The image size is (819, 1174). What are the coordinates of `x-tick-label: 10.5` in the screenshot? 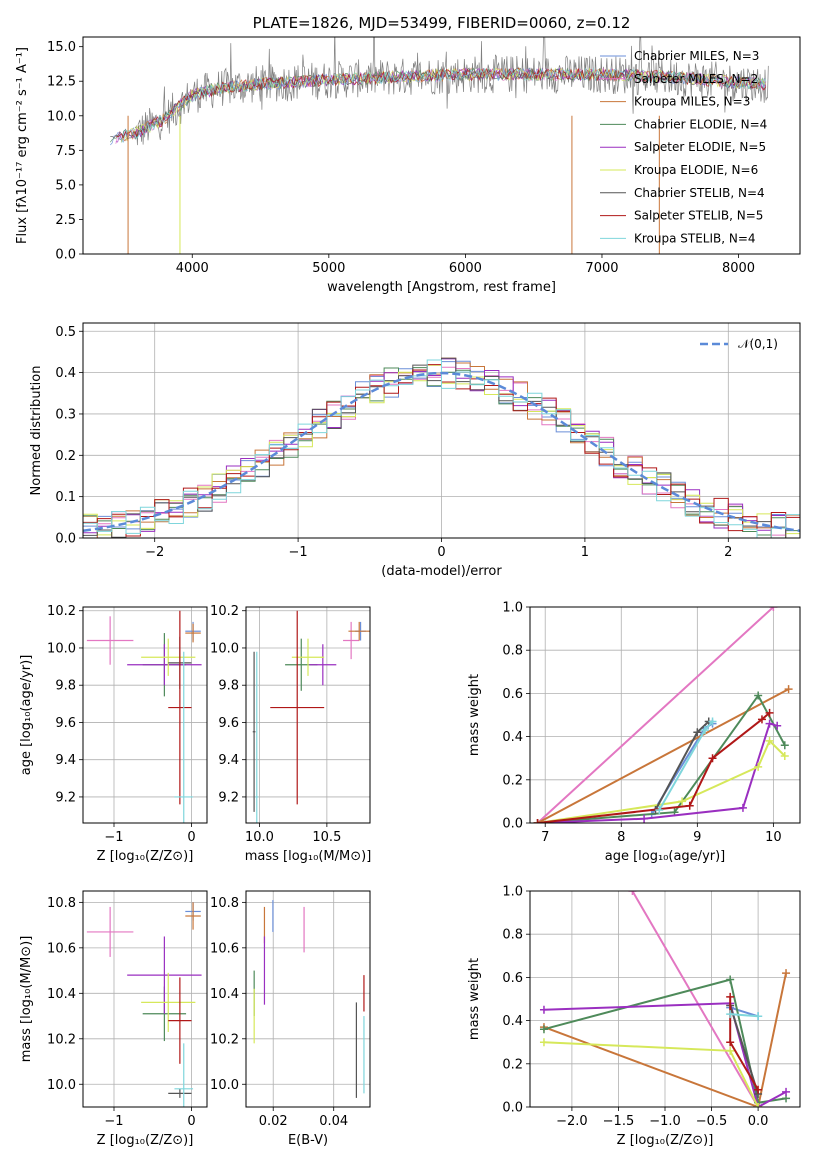 It's located at (326, 837).